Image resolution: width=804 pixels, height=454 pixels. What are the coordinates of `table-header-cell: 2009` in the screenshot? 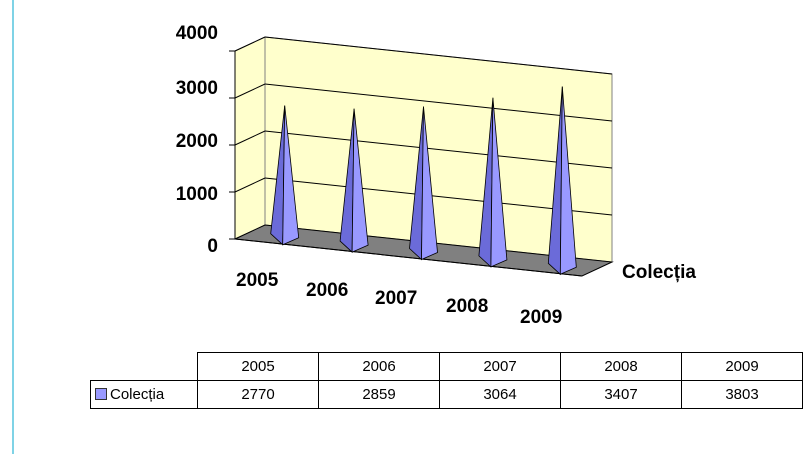 It's located at (742, 366).